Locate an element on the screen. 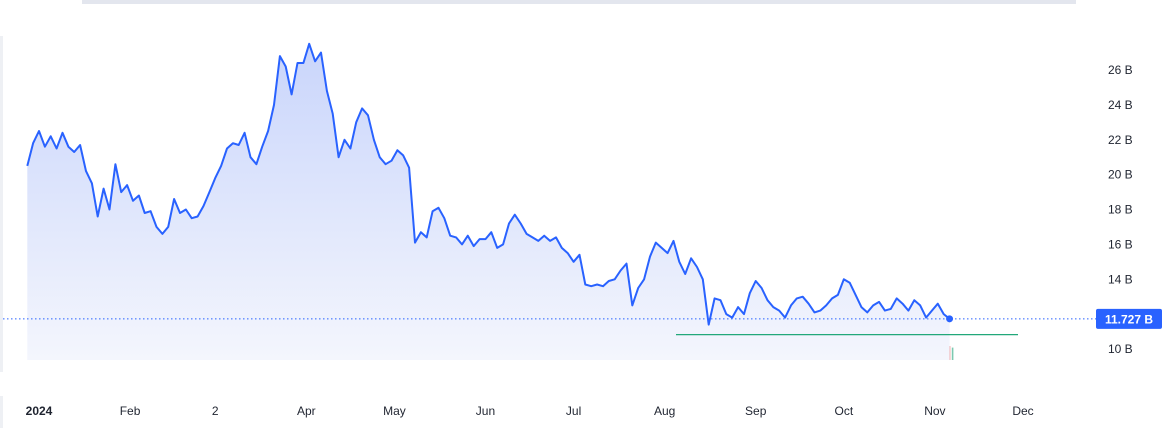 The width and height of the screenshot is (1169, 428). x-tick-label: May is located at coordinates (394, 411).